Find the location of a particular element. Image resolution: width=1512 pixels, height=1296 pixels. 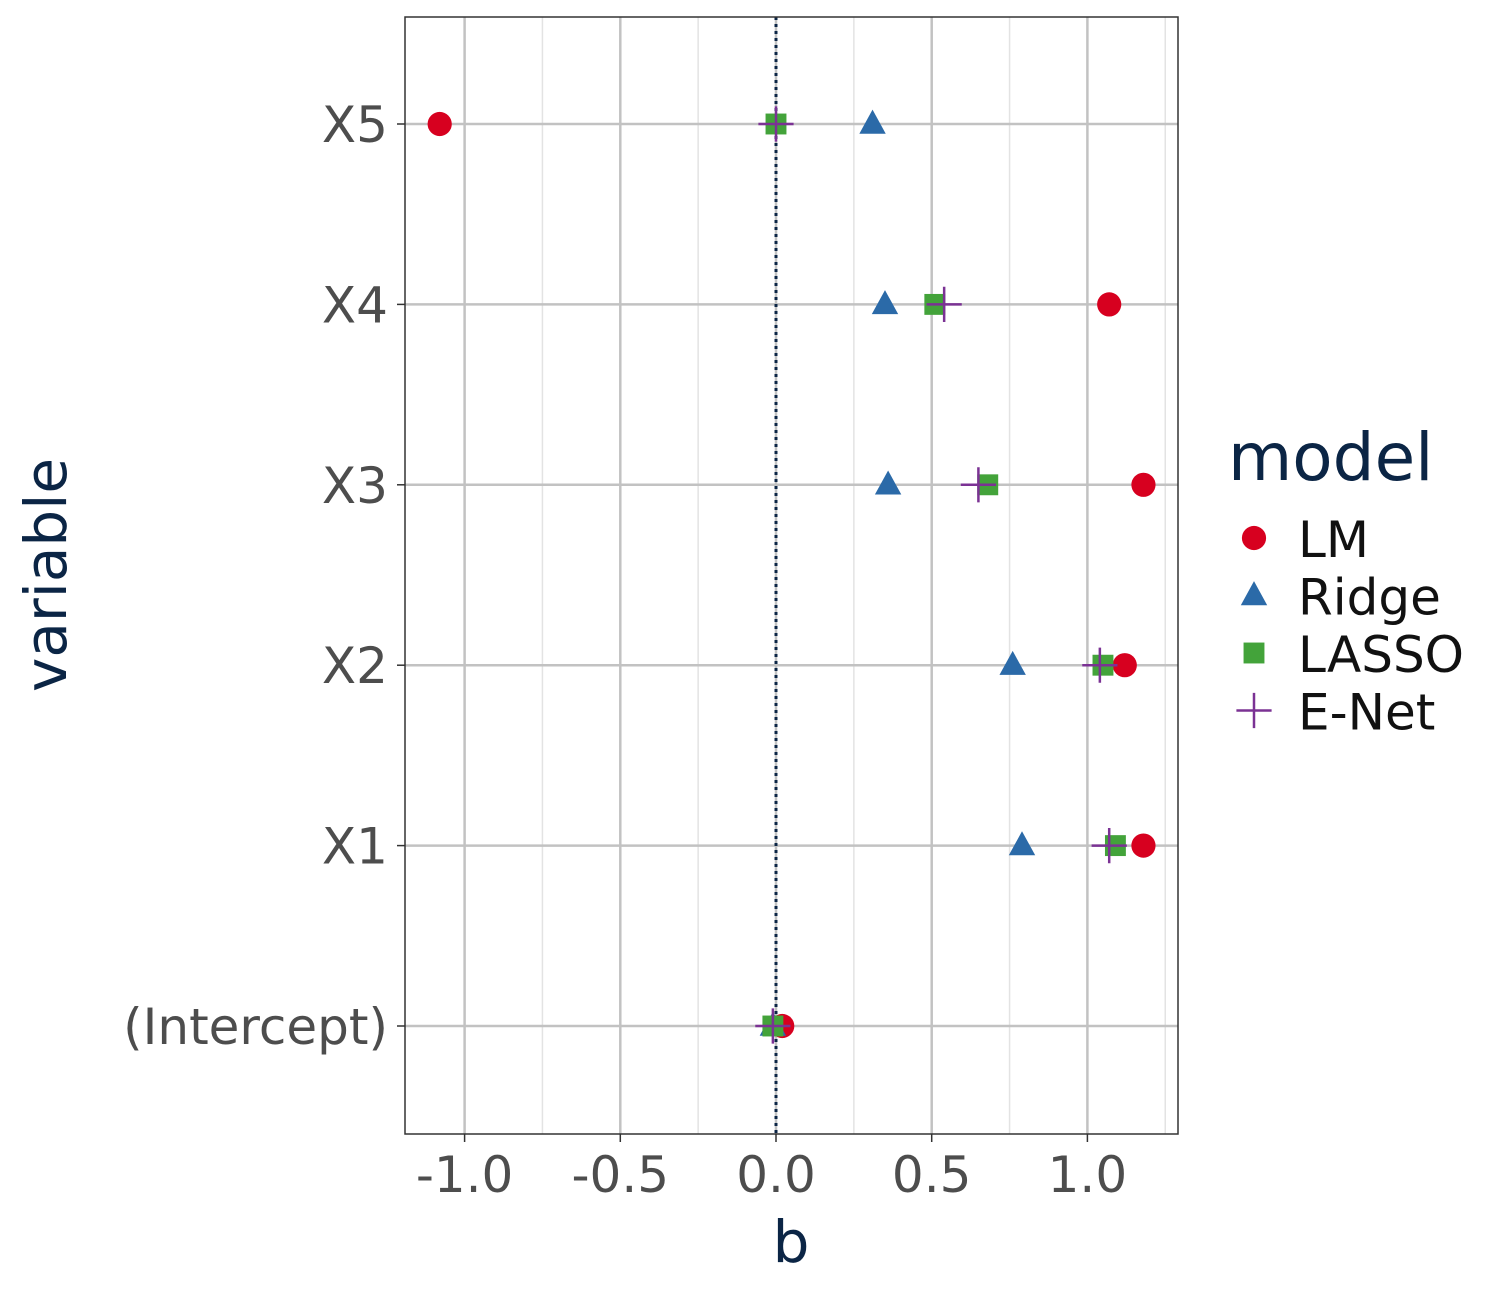

legend-label: LASSO is located at coordinates (1381, 655).